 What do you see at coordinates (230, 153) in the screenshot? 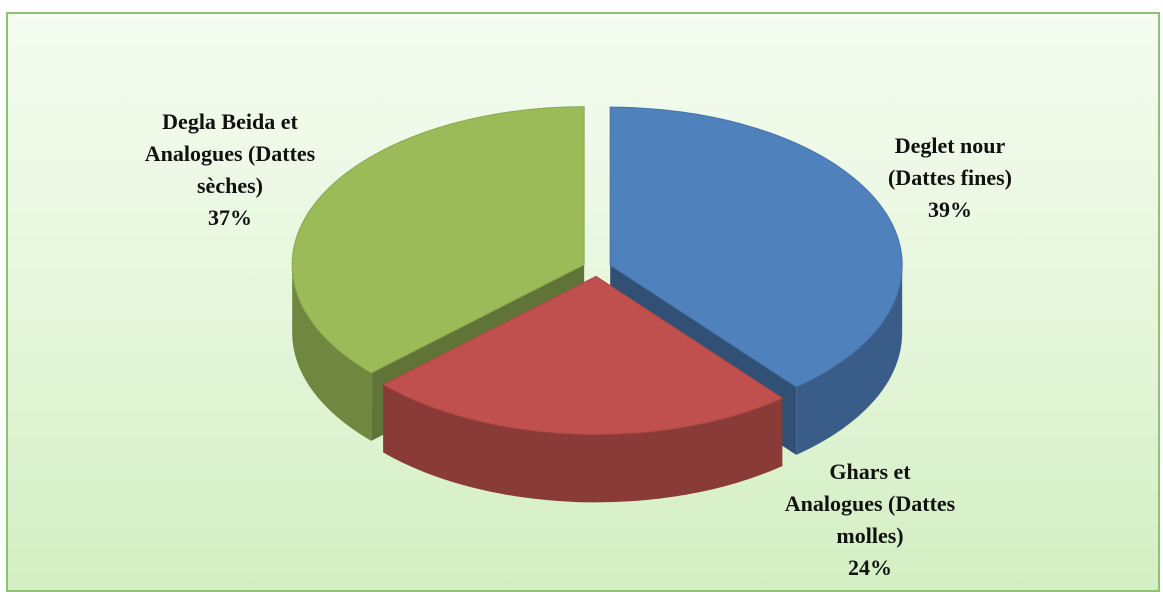
I see `category-label: Degla Beida et Analogues (Dattes sèches)` at bounding box center [230, 153].